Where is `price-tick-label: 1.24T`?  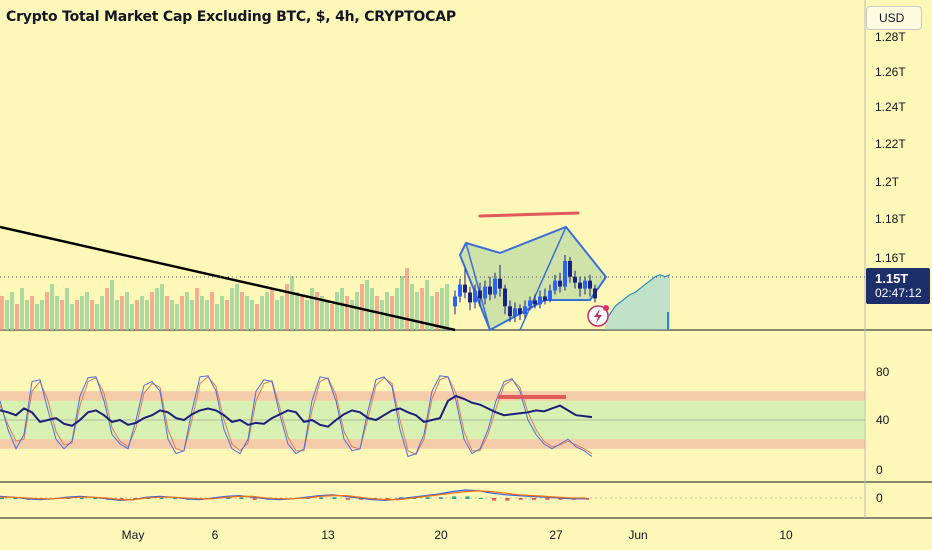 price-tick-label: 1.24T is located at coordinates (890, 107).